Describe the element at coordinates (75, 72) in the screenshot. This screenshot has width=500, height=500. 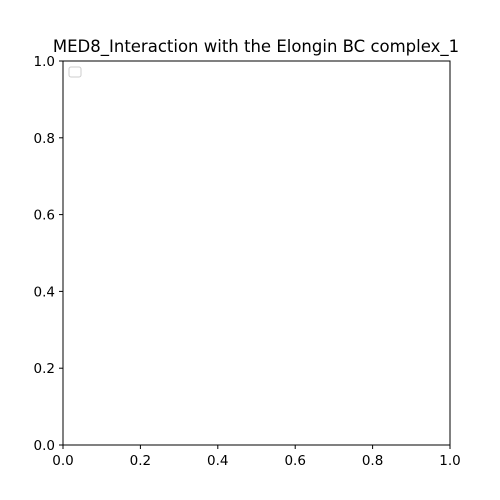
I see `legend-box` at that location.